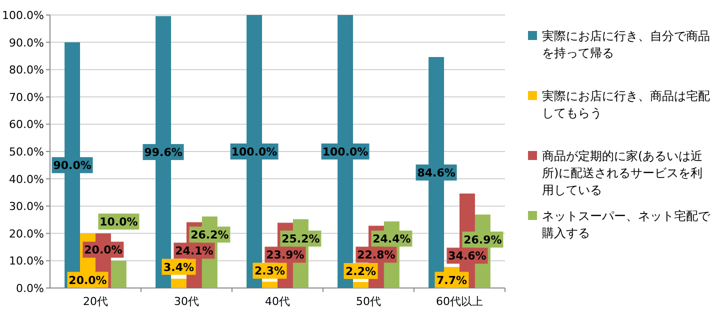 This screenshot has width=723, height=324. Describe the element at coordinates (467, 256) in the screenshot. I see `data-label: 34.6%` at that location.